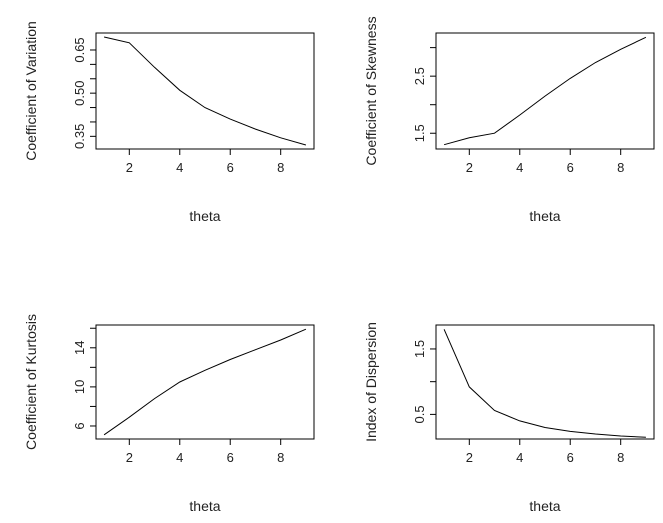 The height and width of the screenshot is (523, 663). Describe the element at coordinates (419, 76) in the screenshot. I see `y-tick-label: 2.5` at that location.